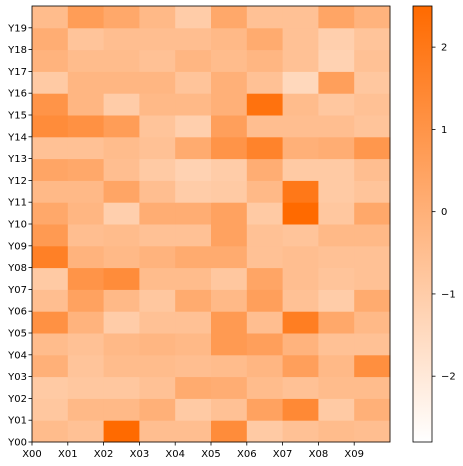  What do you see at coordinates (86, 60) in the screenshot?
I see `heatmap-cell-Y17-X01` at bounding box center [86, 60].